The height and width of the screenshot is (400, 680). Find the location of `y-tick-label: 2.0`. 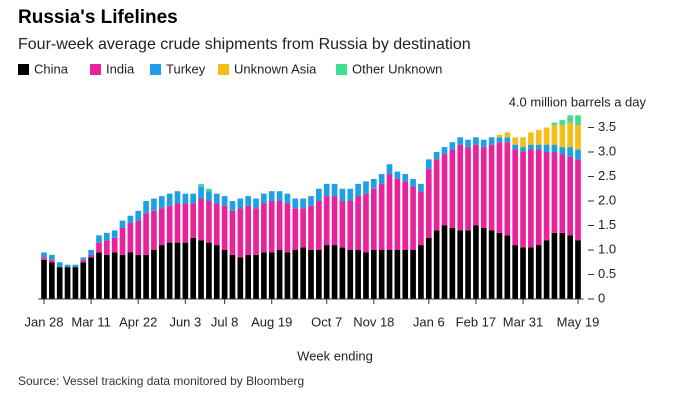

y-tick-label: 2.0 is located at coordinates (607, 199).